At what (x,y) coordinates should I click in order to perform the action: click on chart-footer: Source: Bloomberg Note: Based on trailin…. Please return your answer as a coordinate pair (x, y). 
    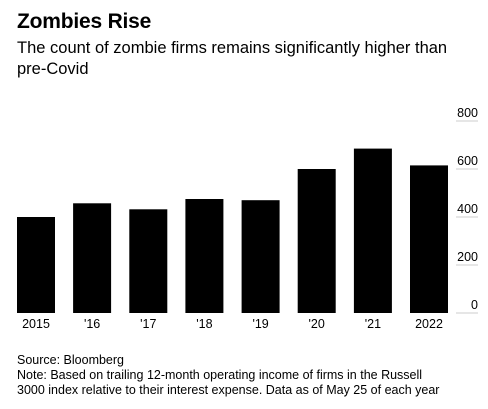
    Looking at the image, I should click on (249, 375).